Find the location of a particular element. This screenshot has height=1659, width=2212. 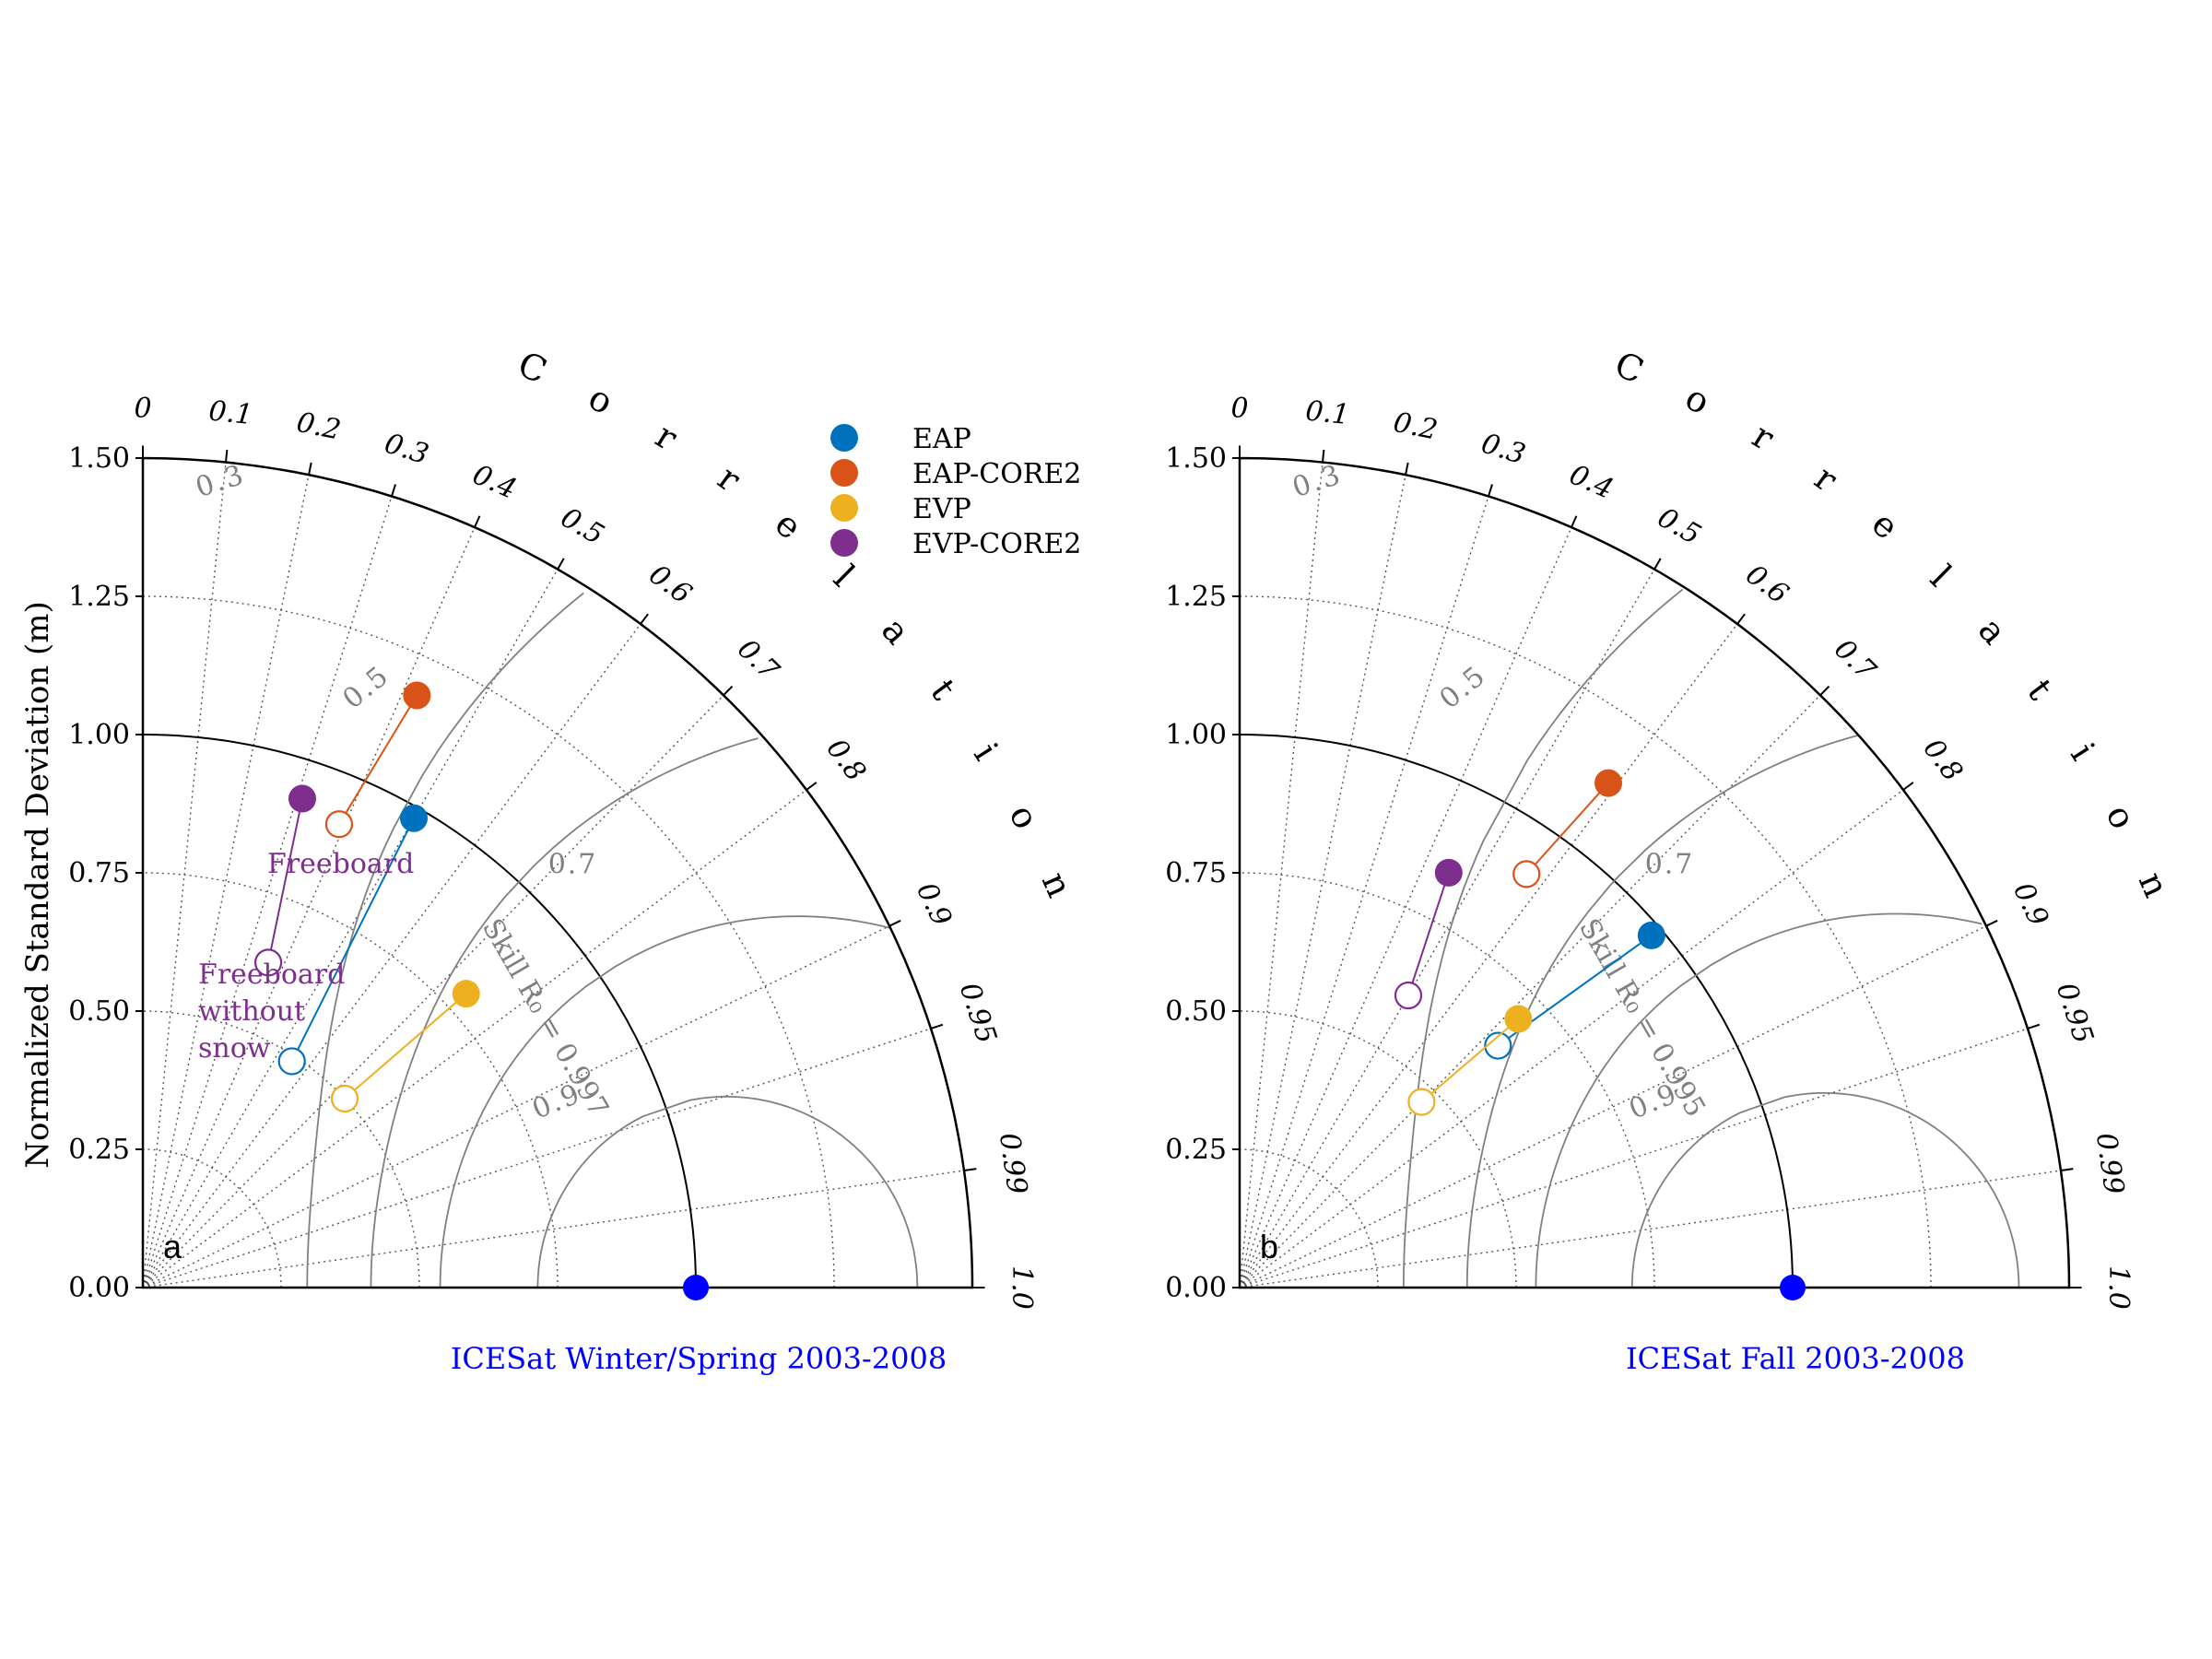

correlation-tick-label: 1.0 is located at coordinates (1022, 1287).